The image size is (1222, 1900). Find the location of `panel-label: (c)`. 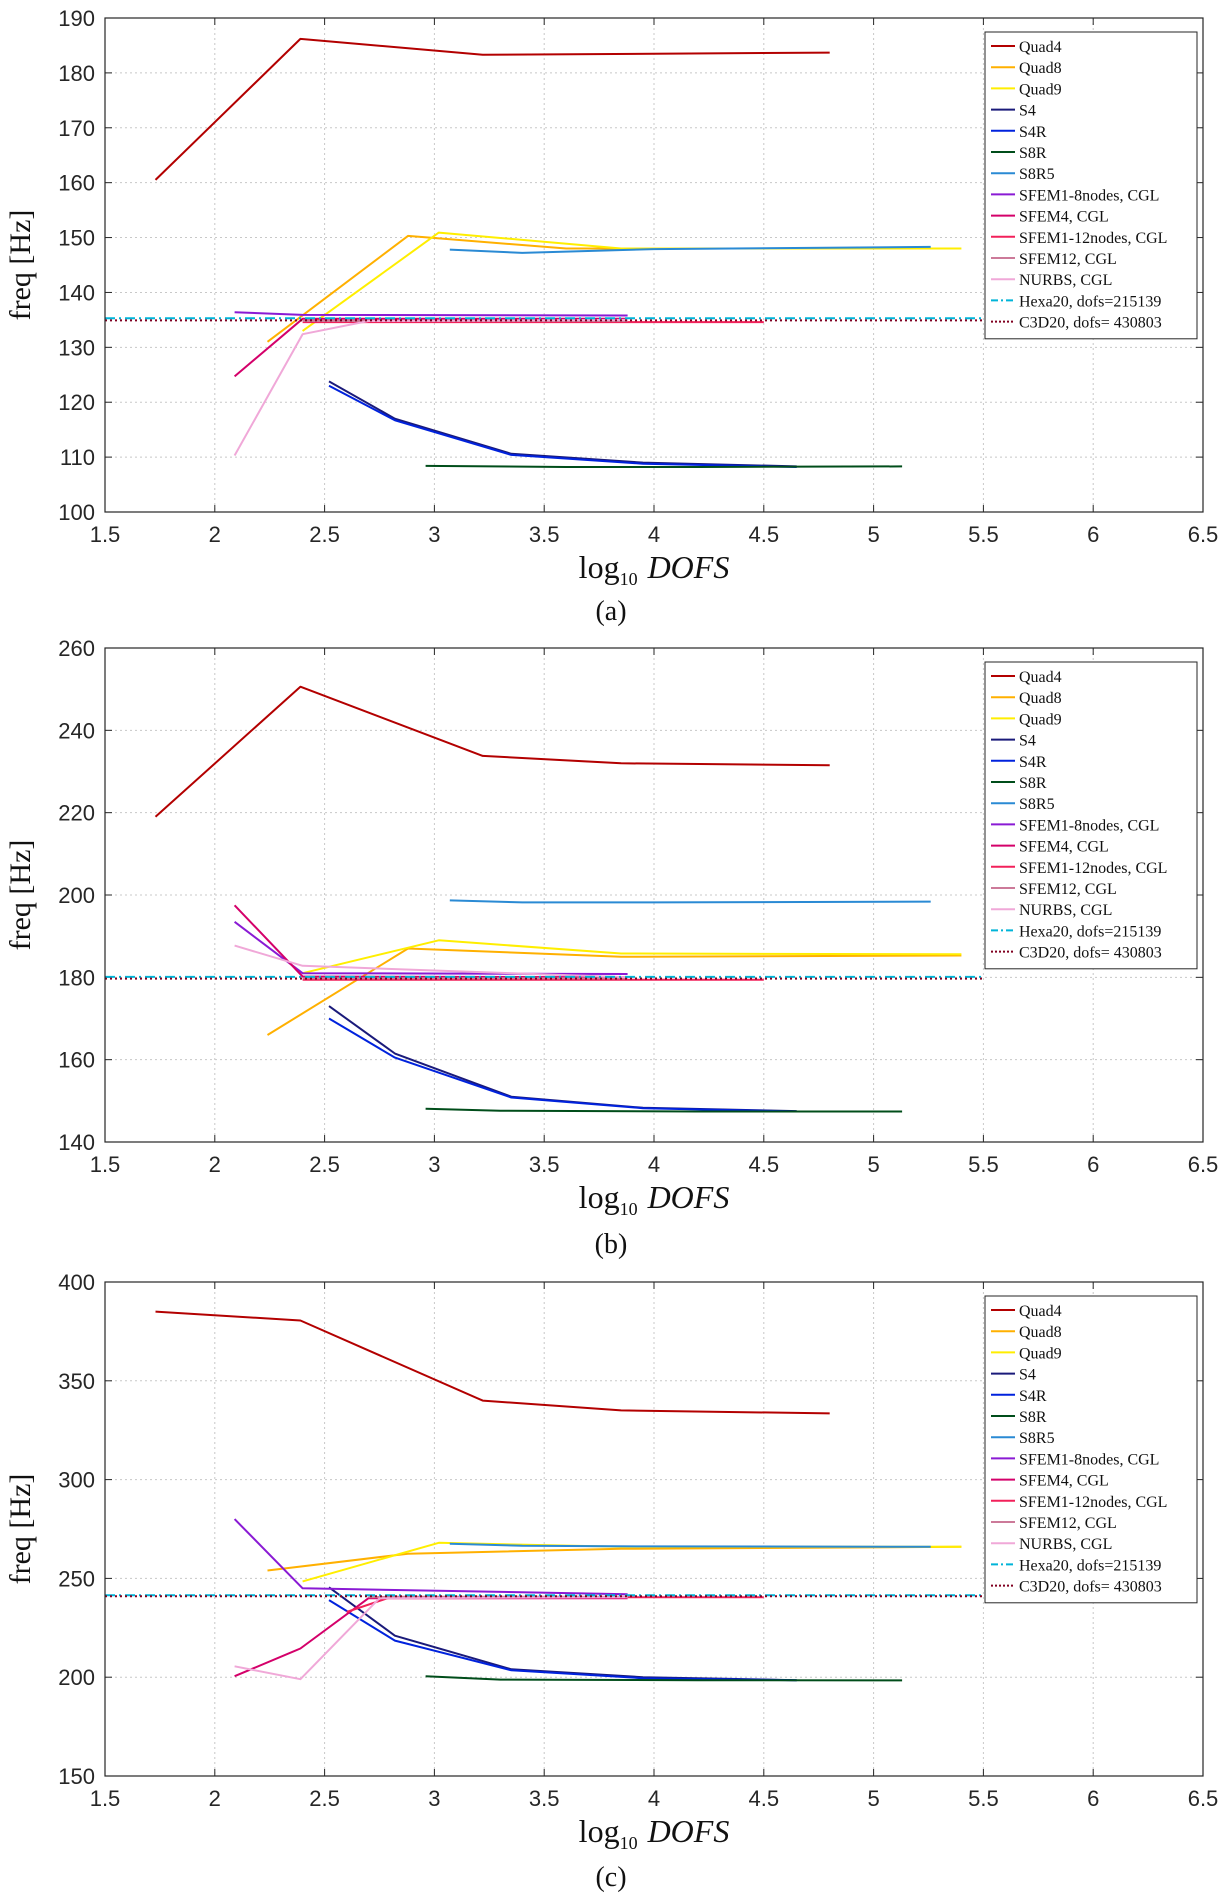

panel-label: (c) is located at coordinates (610, 1877).